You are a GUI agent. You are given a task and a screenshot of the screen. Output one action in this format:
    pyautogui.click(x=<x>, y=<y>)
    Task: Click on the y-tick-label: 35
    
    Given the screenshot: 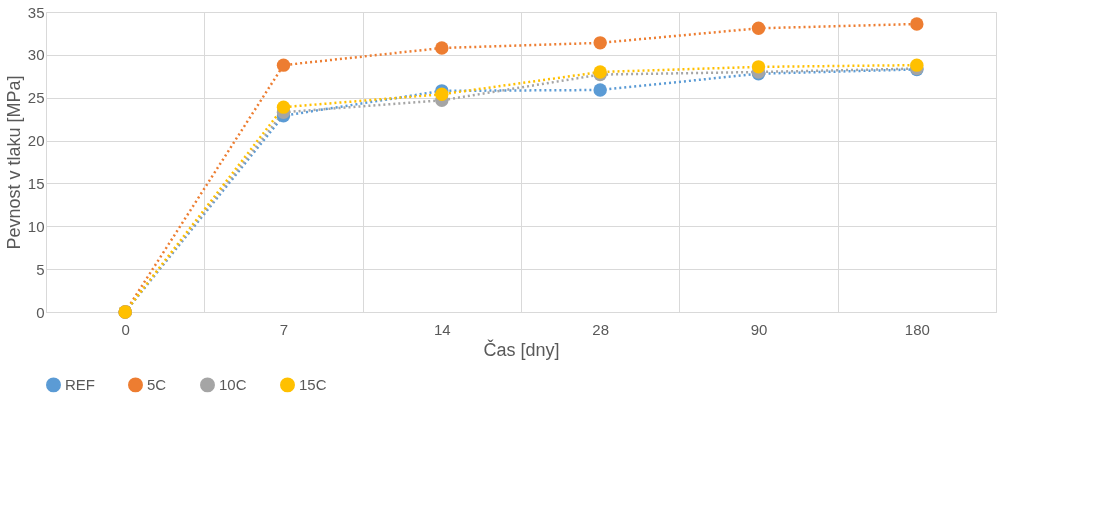 What is the action you would take?
    pyautogui.click(x=36, y=12)
    